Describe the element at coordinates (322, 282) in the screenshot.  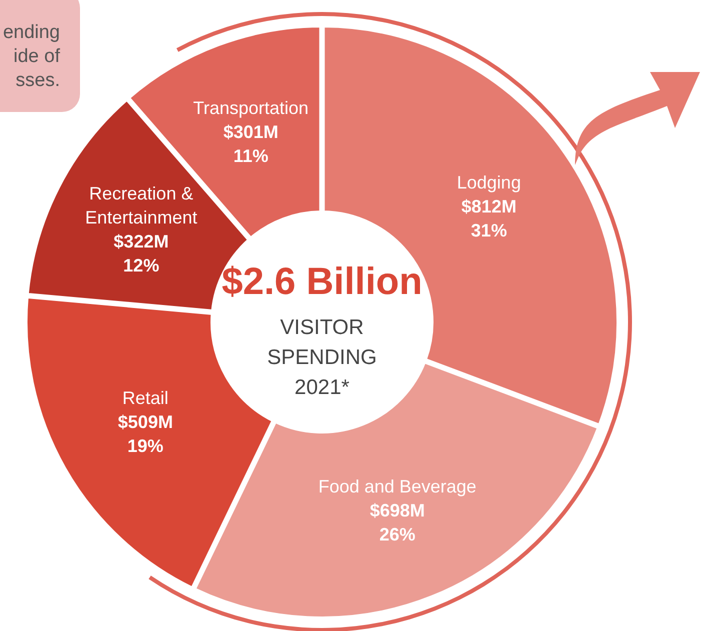
I see `text: $2.6 Billion` at that location.